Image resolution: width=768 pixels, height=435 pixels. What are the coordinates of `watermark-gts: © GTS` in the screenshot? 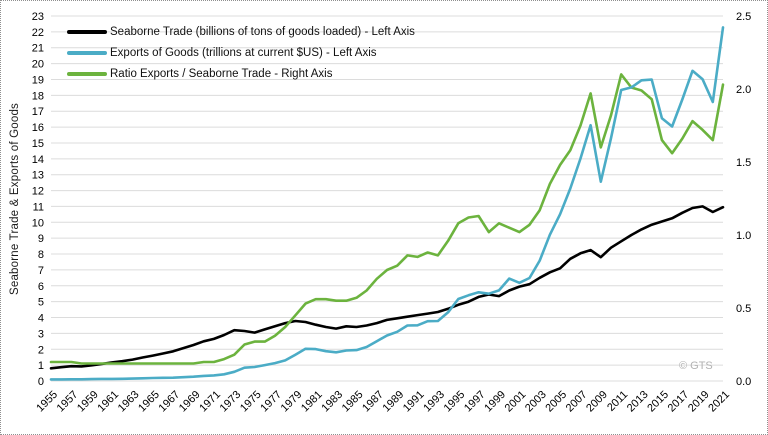 It's located at (696, 366).